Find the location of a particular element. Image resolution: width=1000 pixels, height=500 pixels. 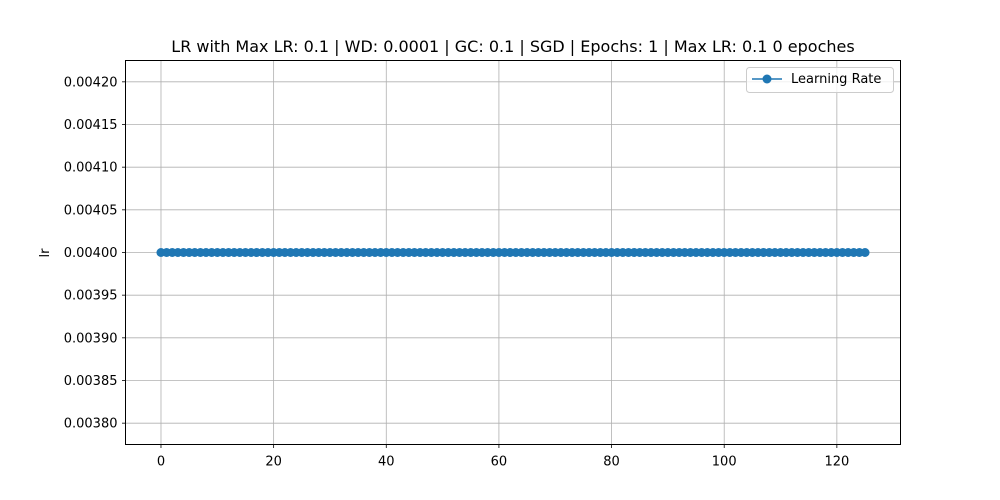

series-learning-rate is located at coordinates (513, 252).